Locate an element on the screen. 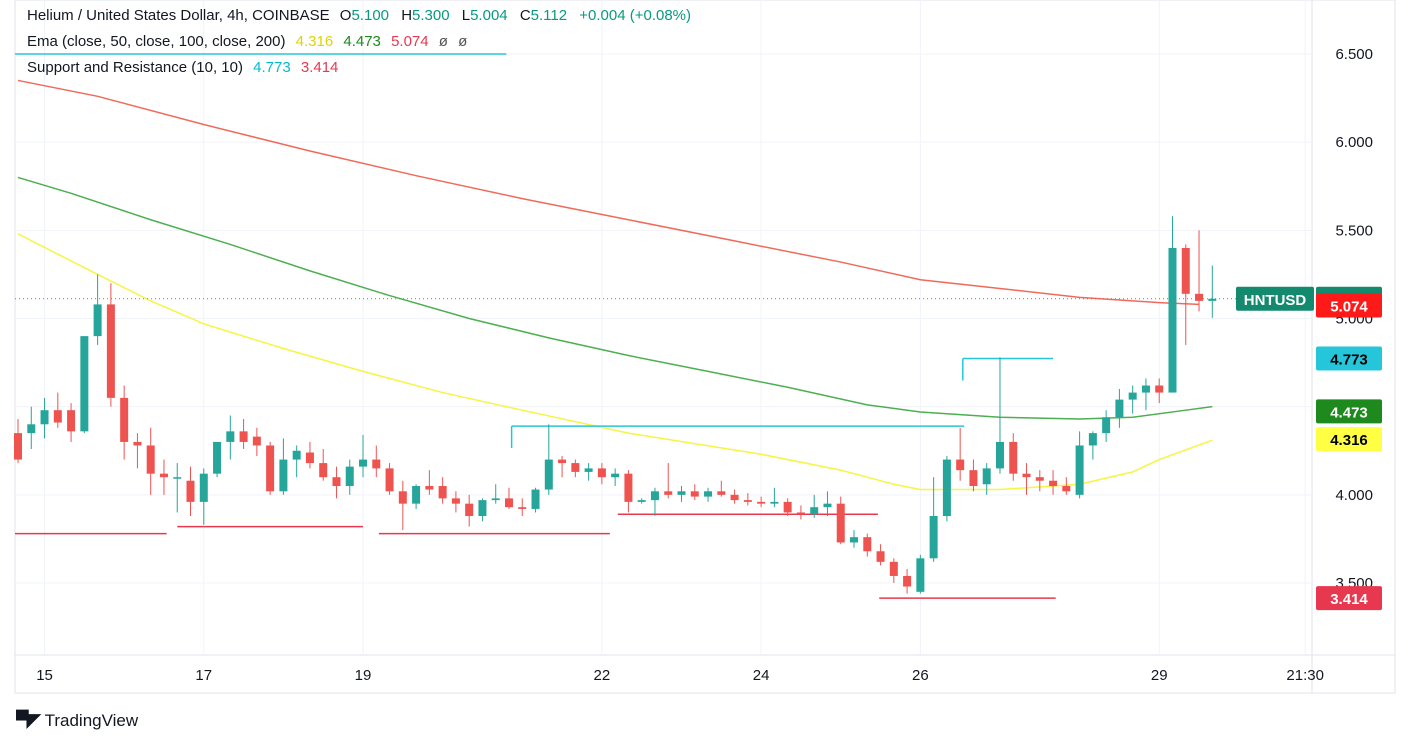  footer-brand: ▀◤ TradingView is located at coordinates (77, 720).